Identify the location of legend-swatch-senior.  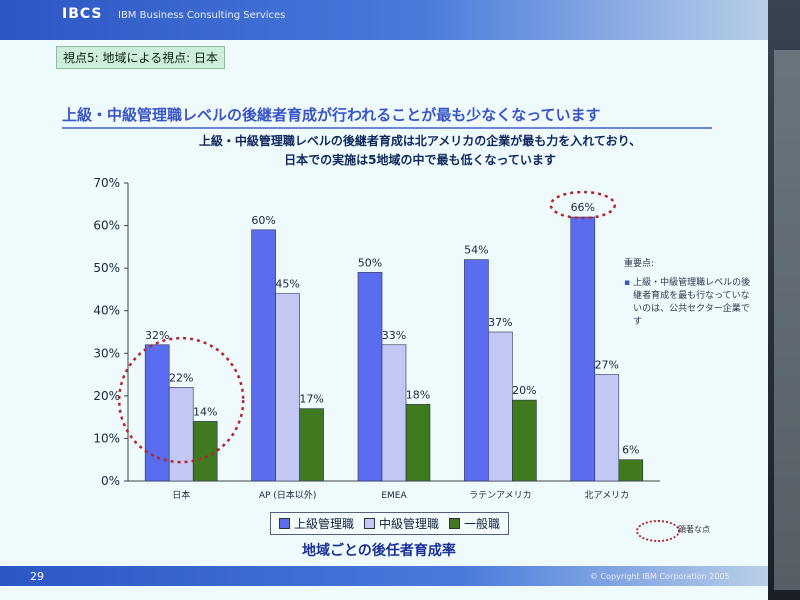
(284, 523).